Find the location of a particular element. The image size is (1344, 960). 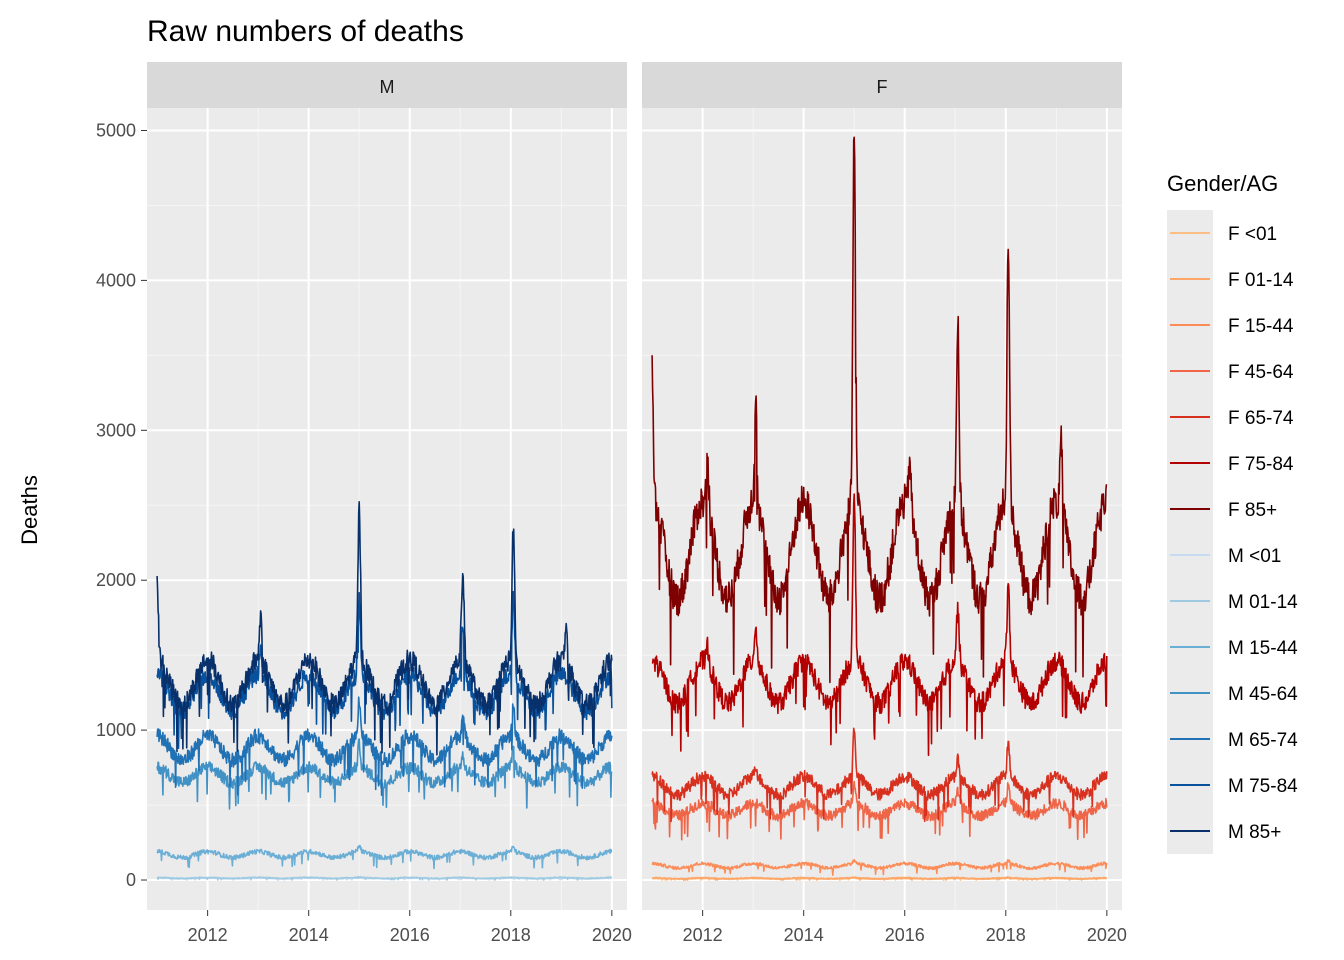

y-tick-label: 4000 is located at coordinates (116, 280).